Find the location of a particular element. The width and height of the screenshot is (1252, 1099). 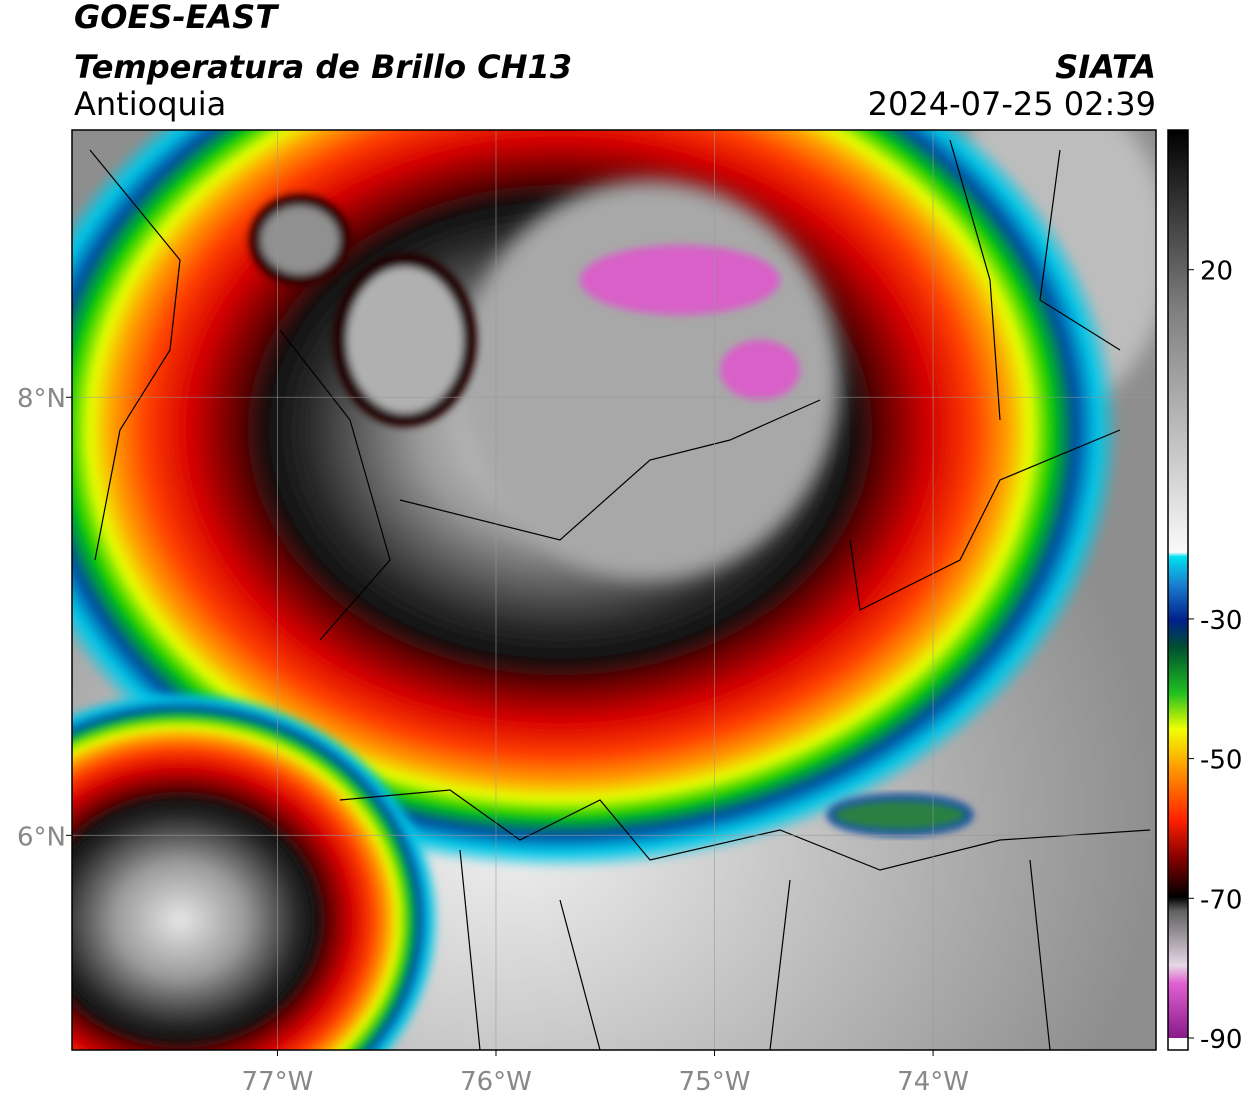

colorbar-frame is located at coordinates (1178, 590).